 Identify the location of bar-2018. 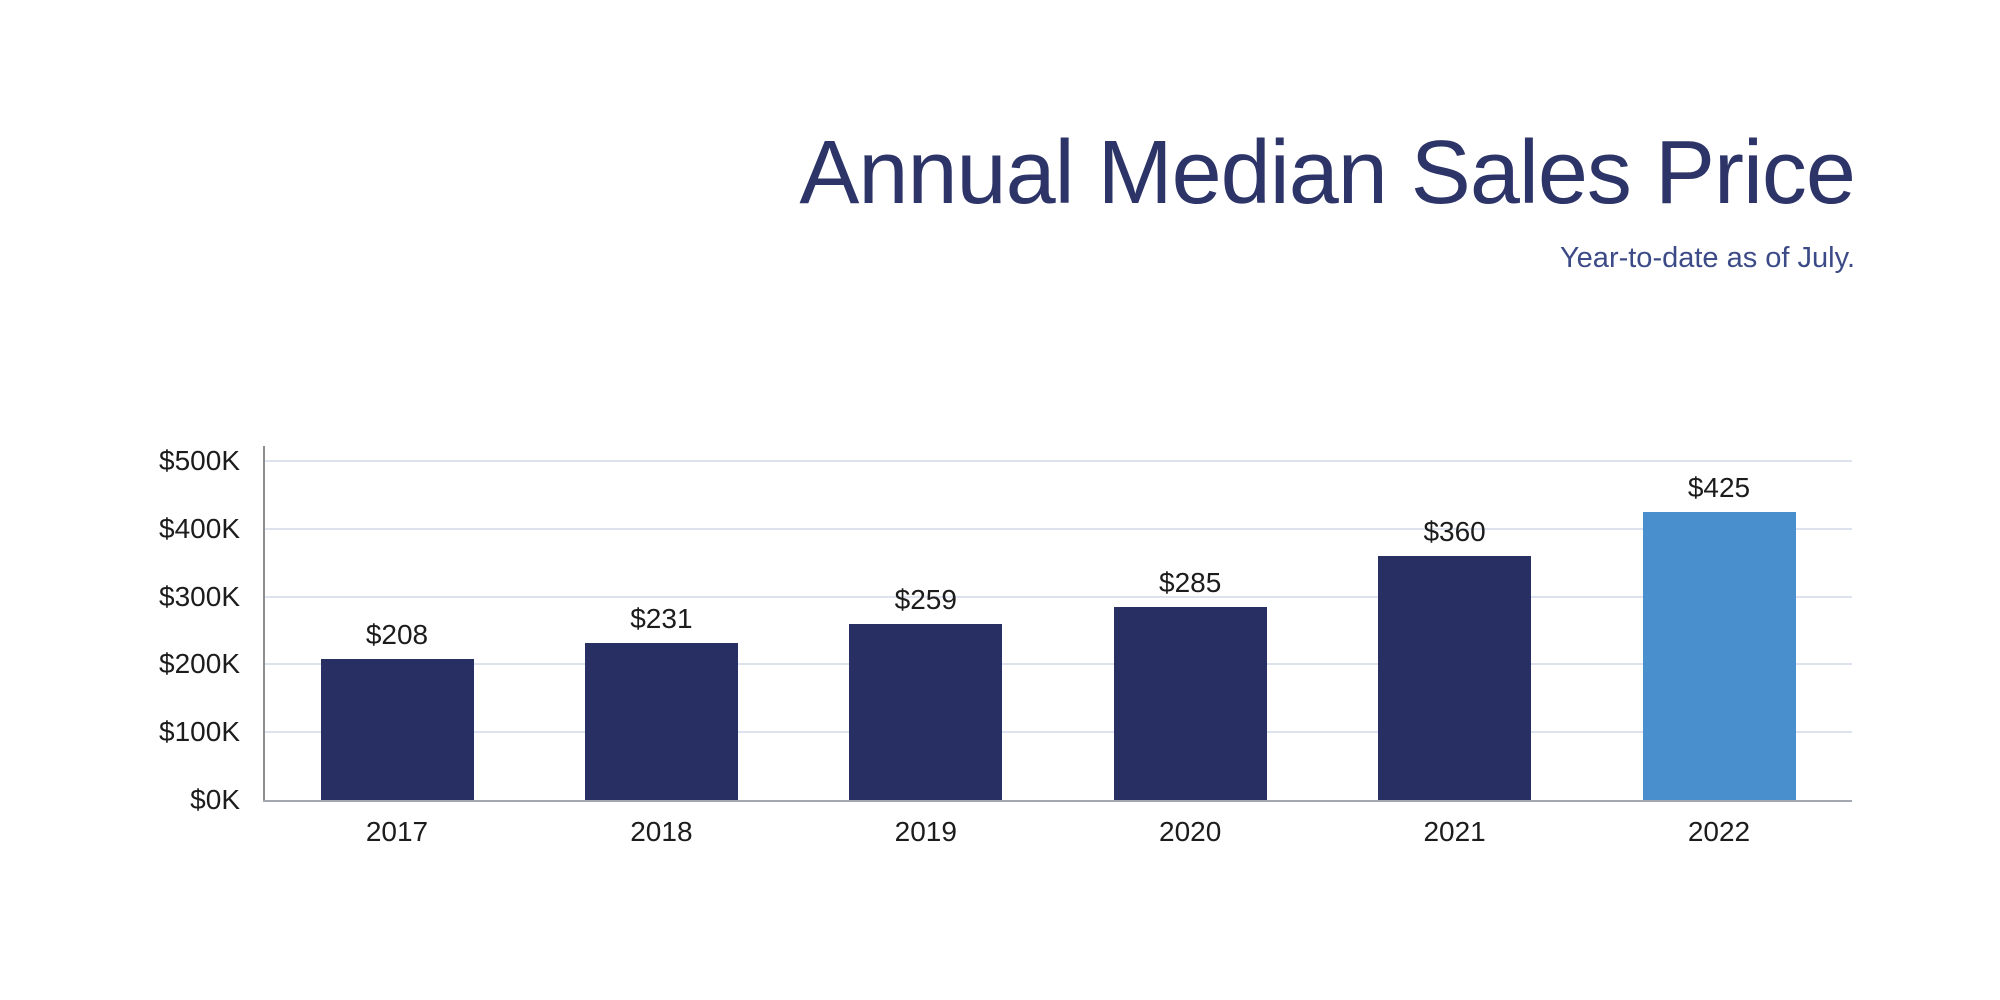
(661, 721).